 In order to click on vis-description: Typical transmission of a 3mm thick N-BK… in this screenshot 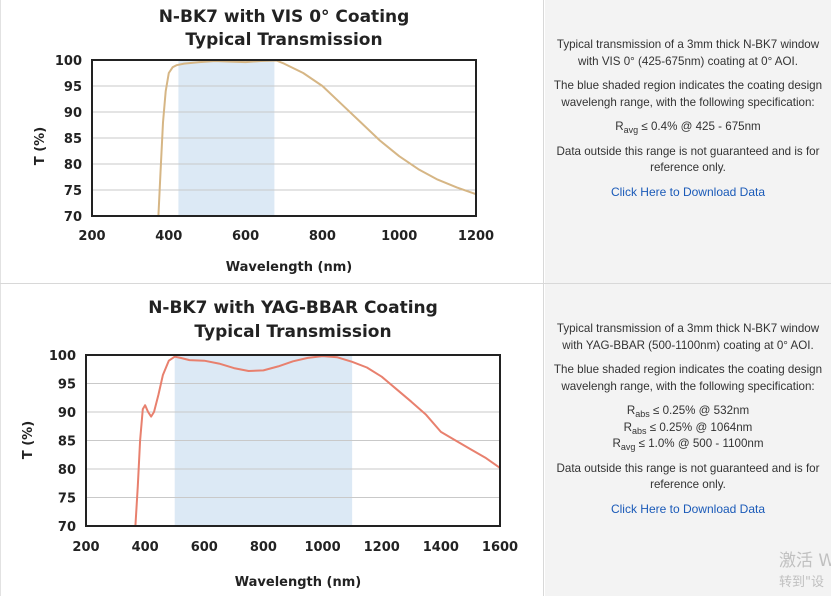, I will do `click(688, 53)`.